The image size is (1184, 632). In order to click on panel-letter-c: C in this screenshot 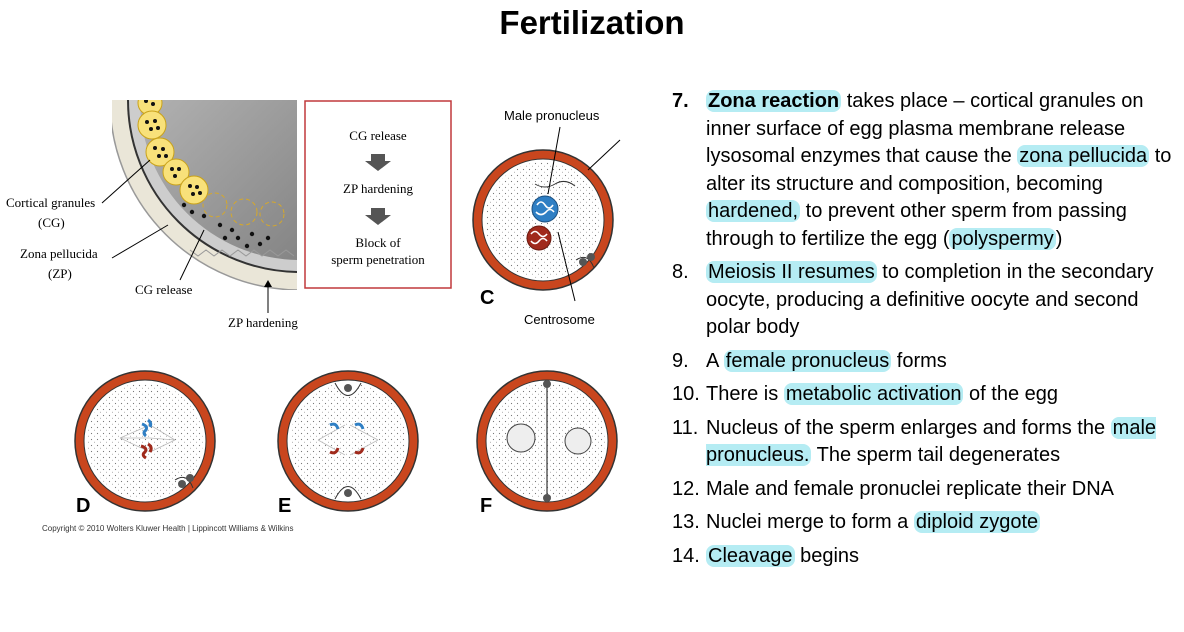, I will do `click(487, 298)`.